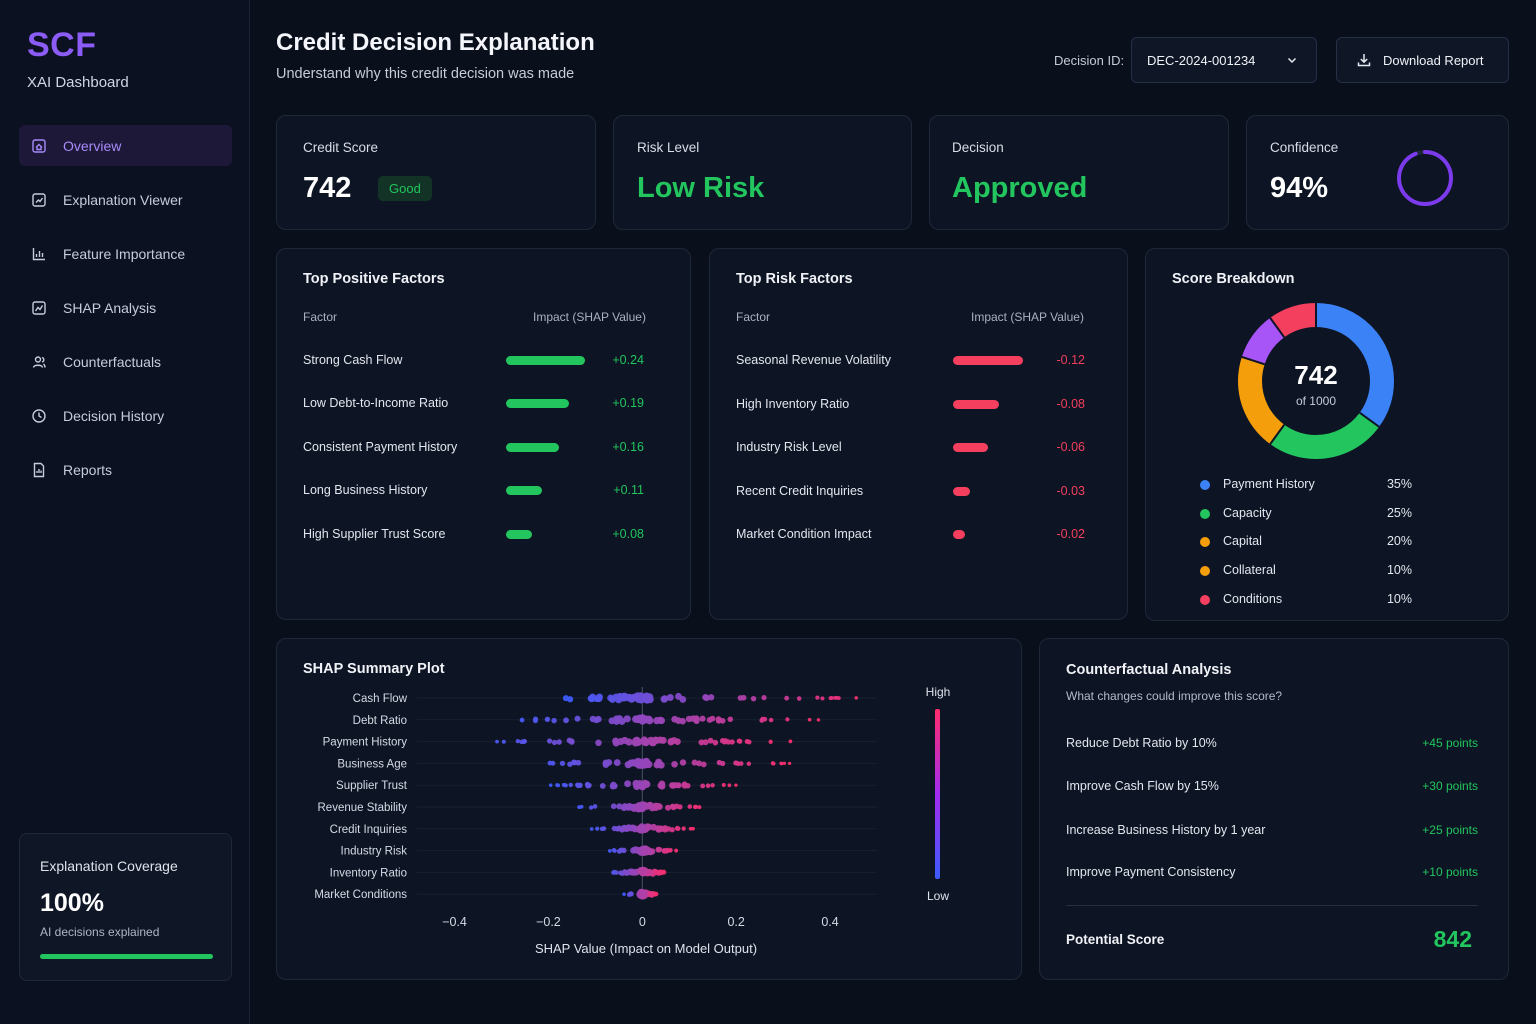  What do you see at coordinates (125, 469) in the screenshot?
I see `sidebar-item-reports: Reports` at bounding box center [125, 469].